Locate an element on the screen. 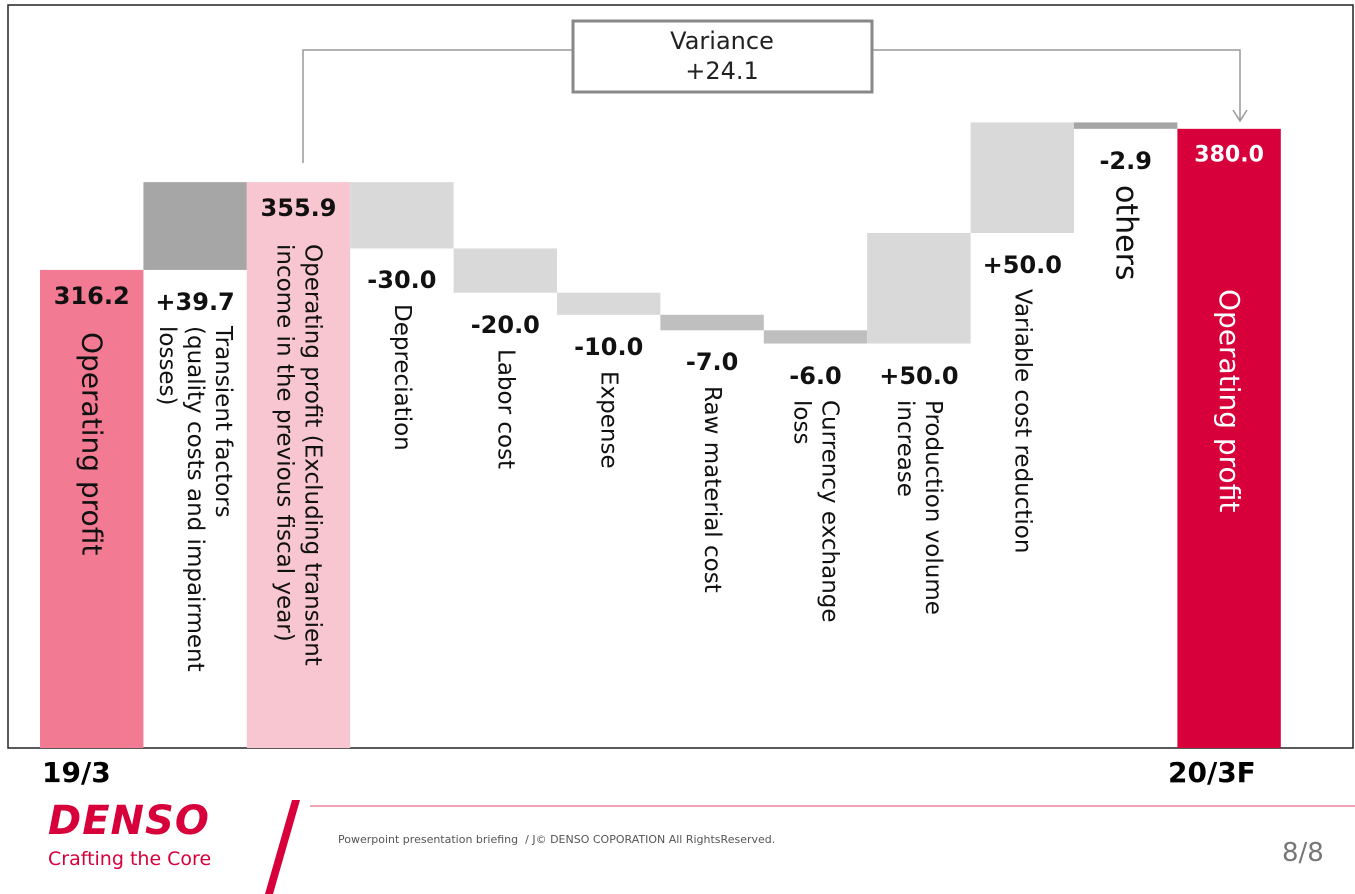  value-label: 355.9 is located at coordinates (298, 208).